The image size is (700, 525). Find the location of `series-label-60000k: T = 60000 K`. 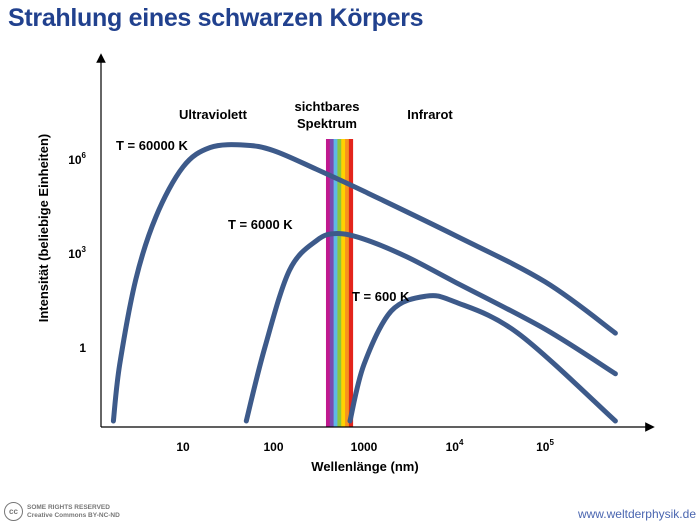

series-label-60000k: T = 60000 K is located at coordinates (152, 145).